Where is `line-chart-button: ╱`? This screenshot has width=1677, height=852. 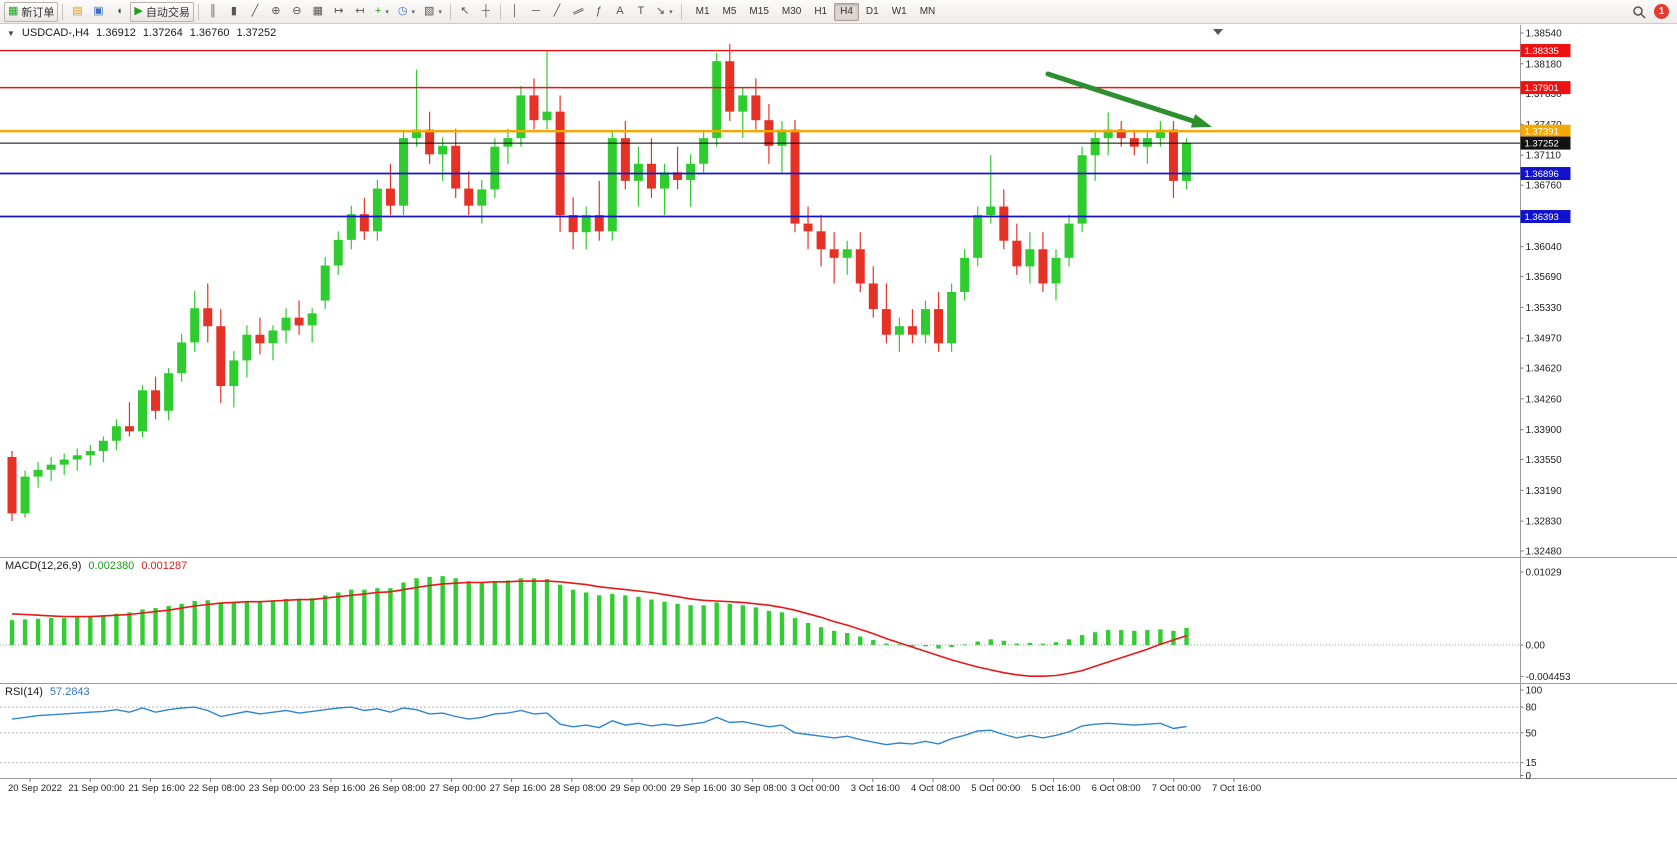
line-chart-button: ╱ is located at coordinates (255, 12).